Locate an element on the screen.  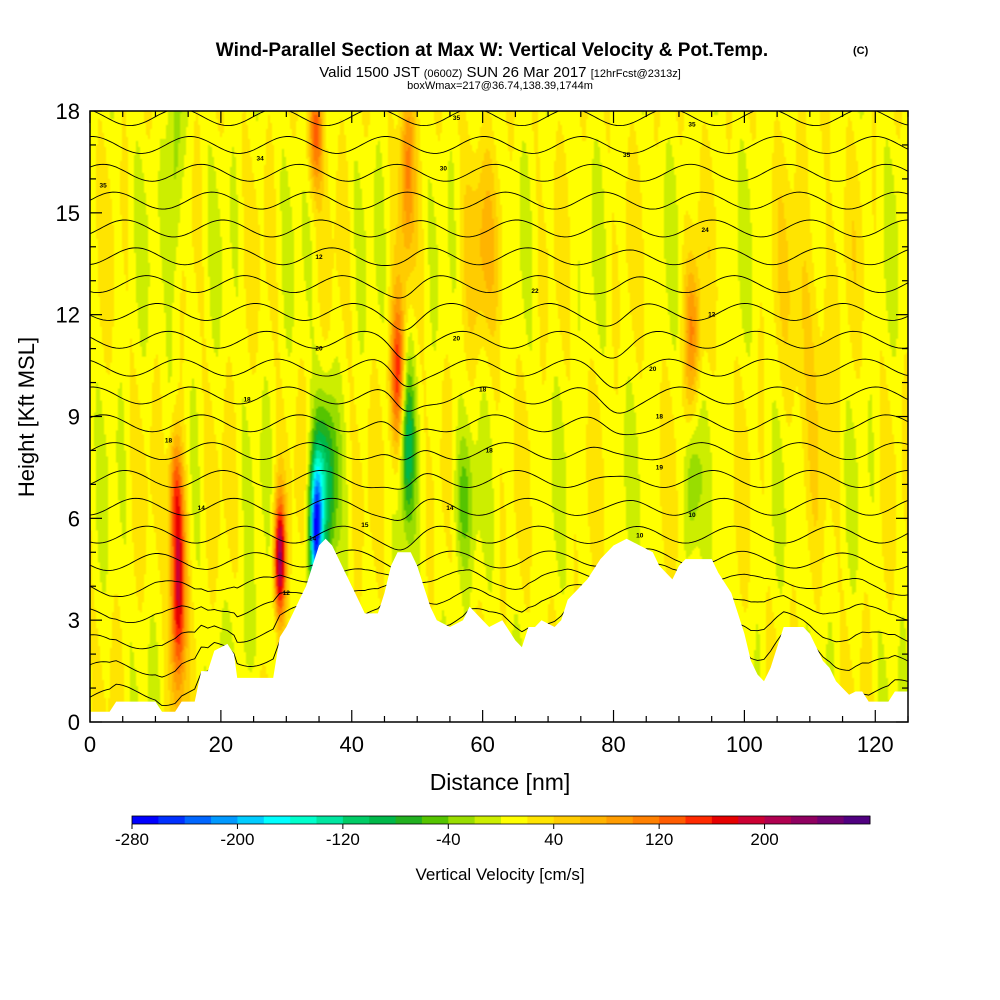
subtitle-utc: (0600Z) is located at coordinates (443, 74).